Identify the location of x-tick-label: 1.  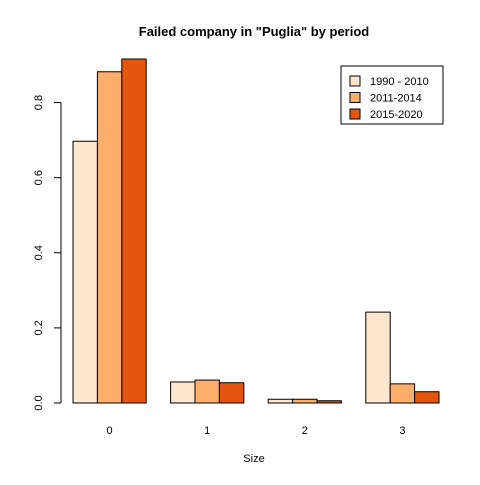
(207, 431).